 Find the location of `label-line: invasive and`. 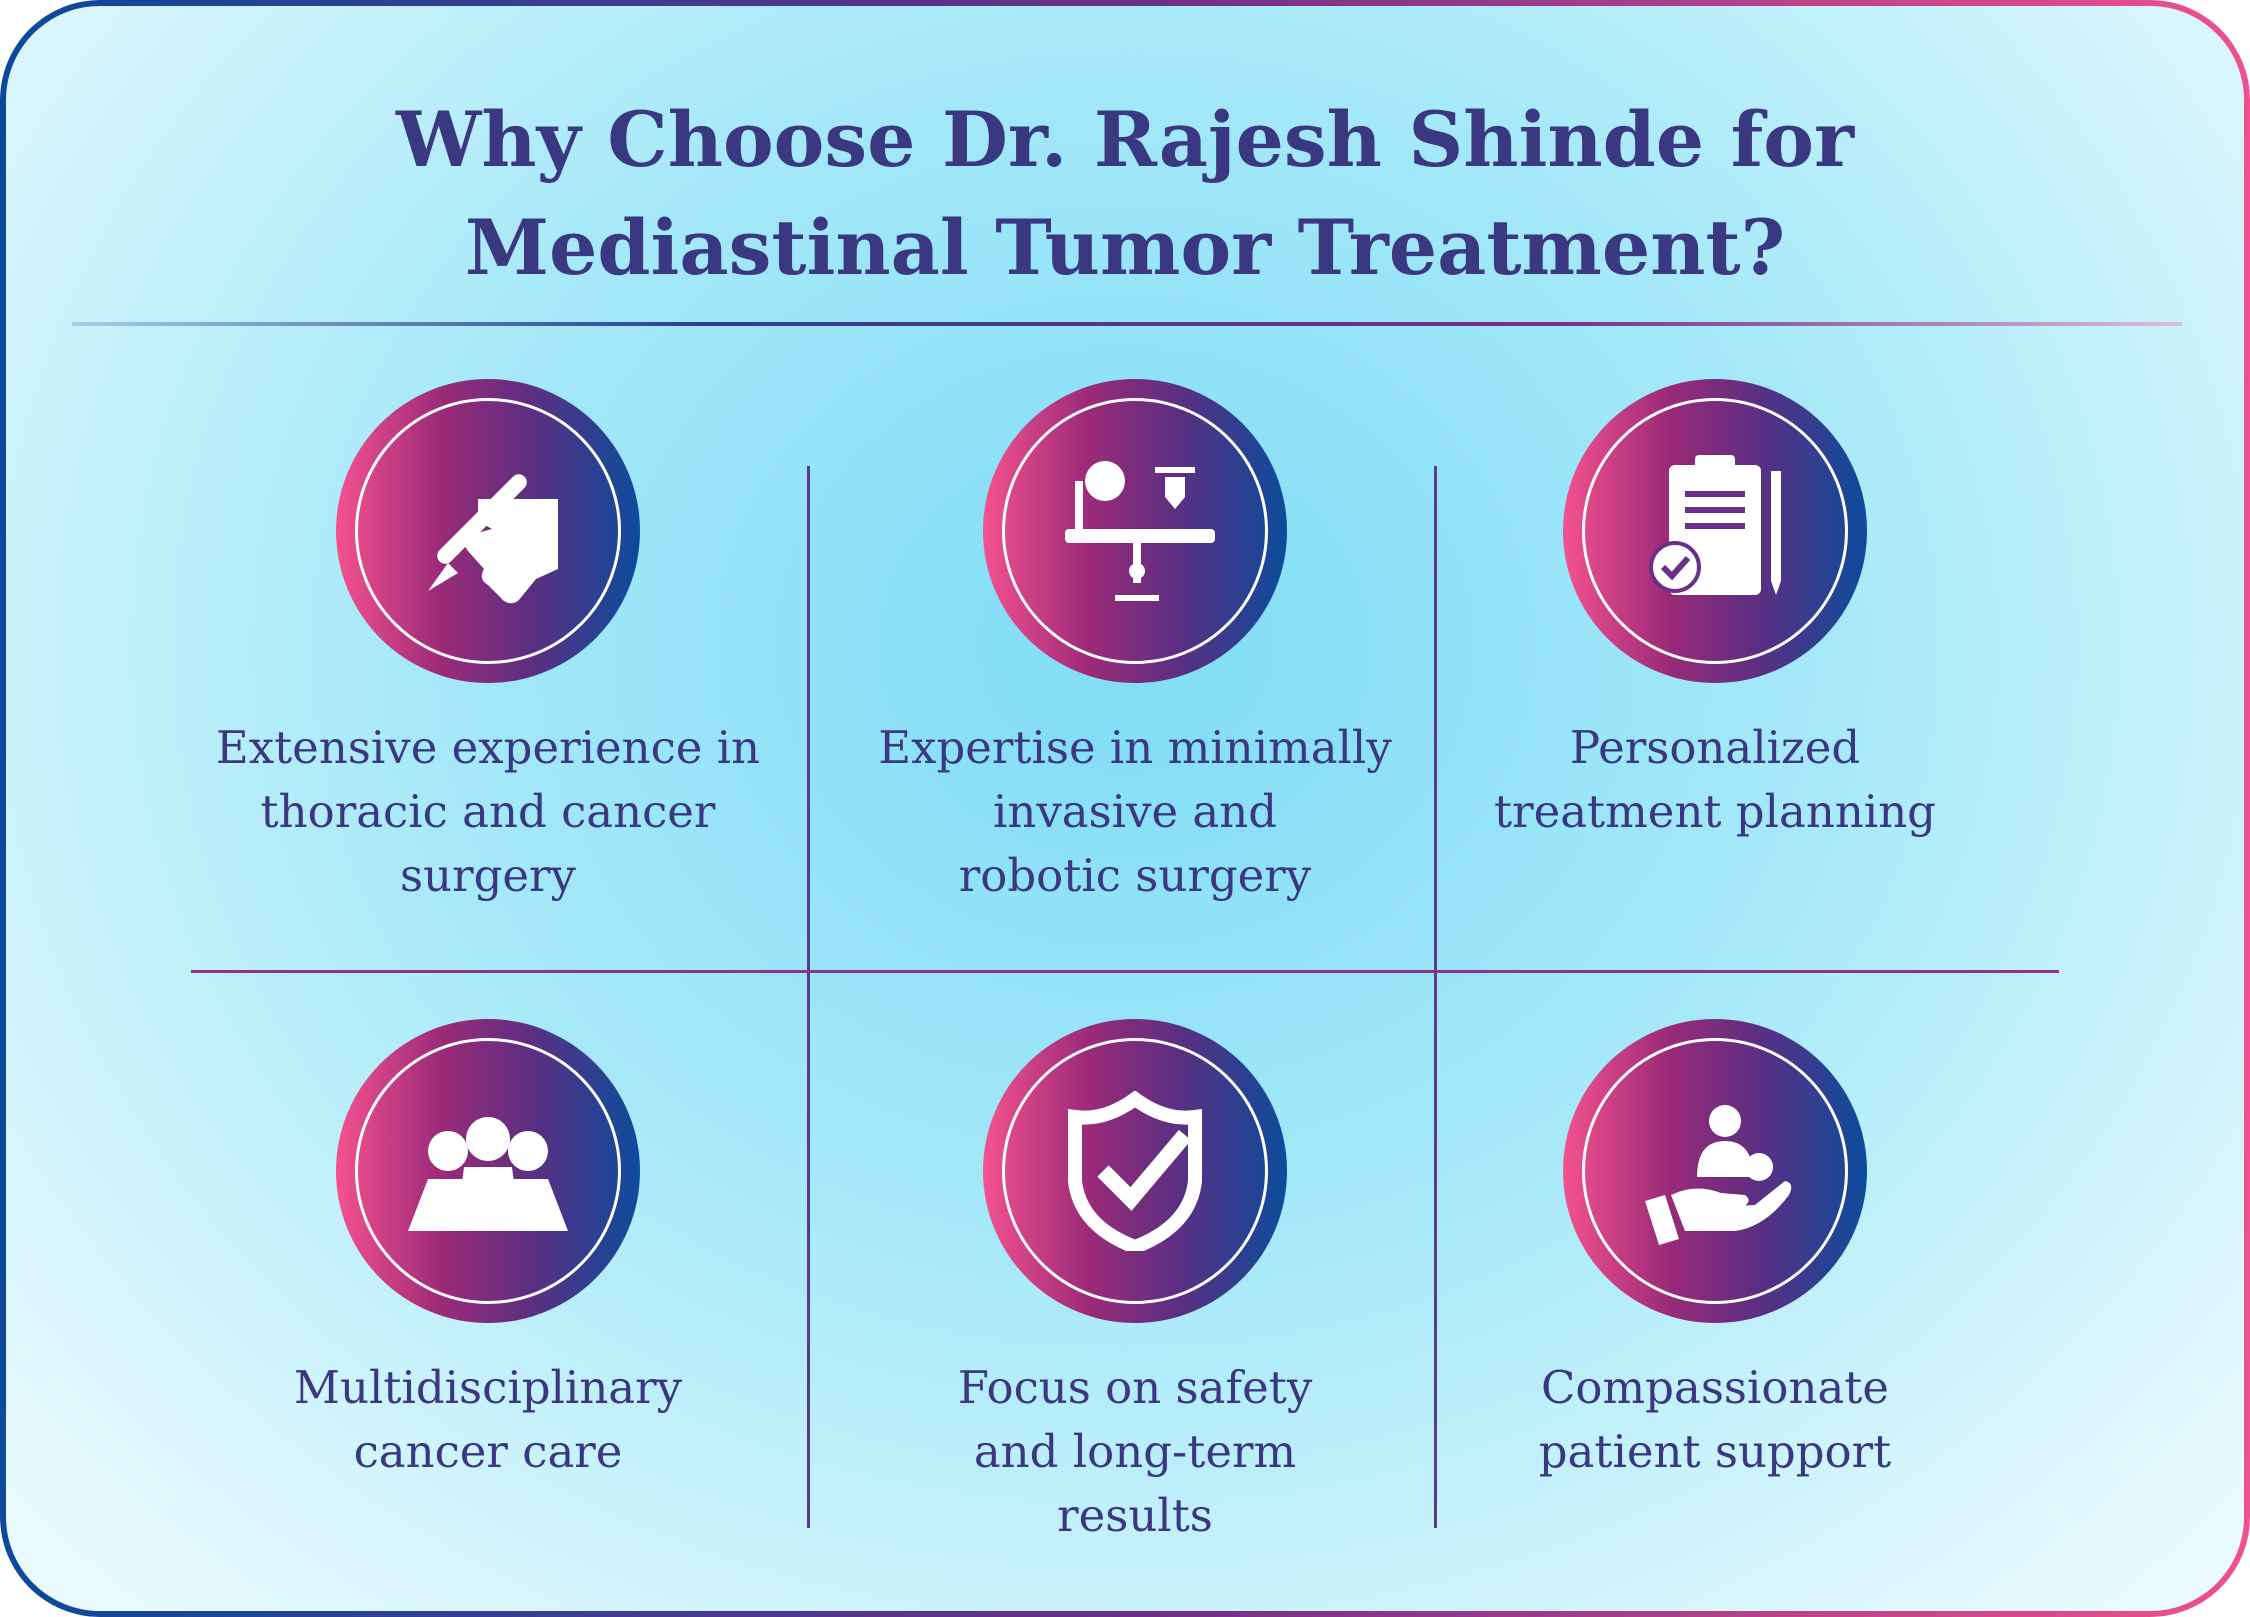

label-line: invasive and is located at coordinates (1135, 811).